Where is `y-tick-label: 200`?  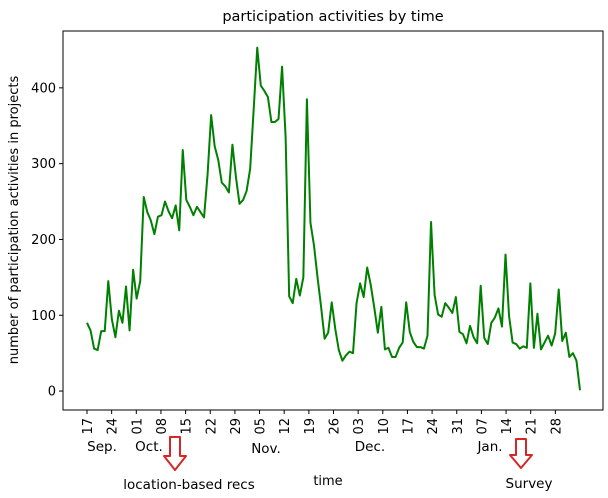
y-tick-label: 200 is located at coordinates (43, 240).